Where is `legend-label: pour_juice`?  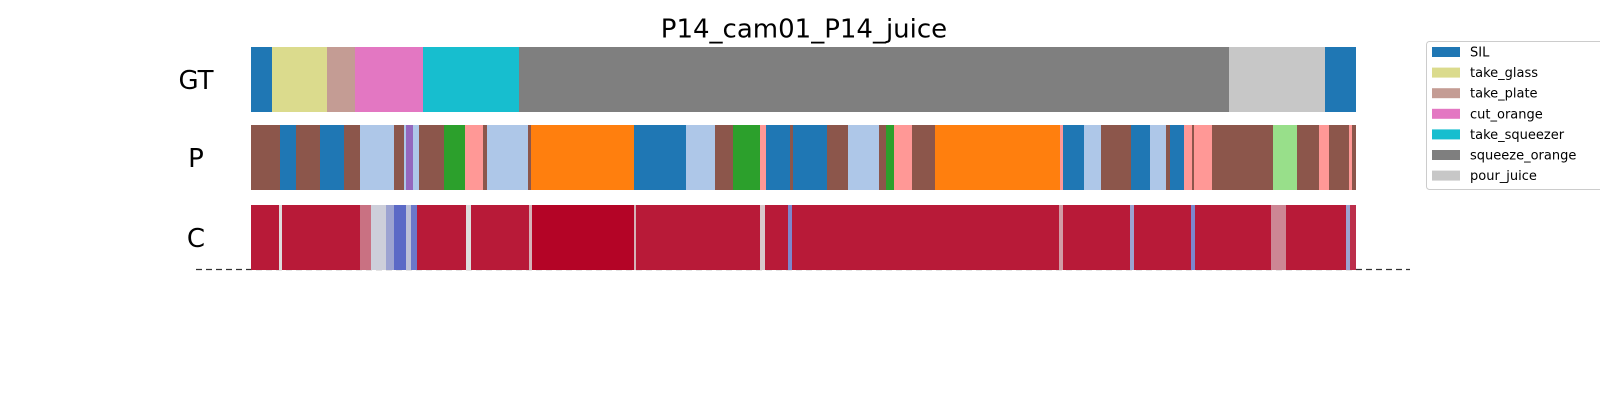
legend-label: pour_juice is located at coordinates (1503, 176).